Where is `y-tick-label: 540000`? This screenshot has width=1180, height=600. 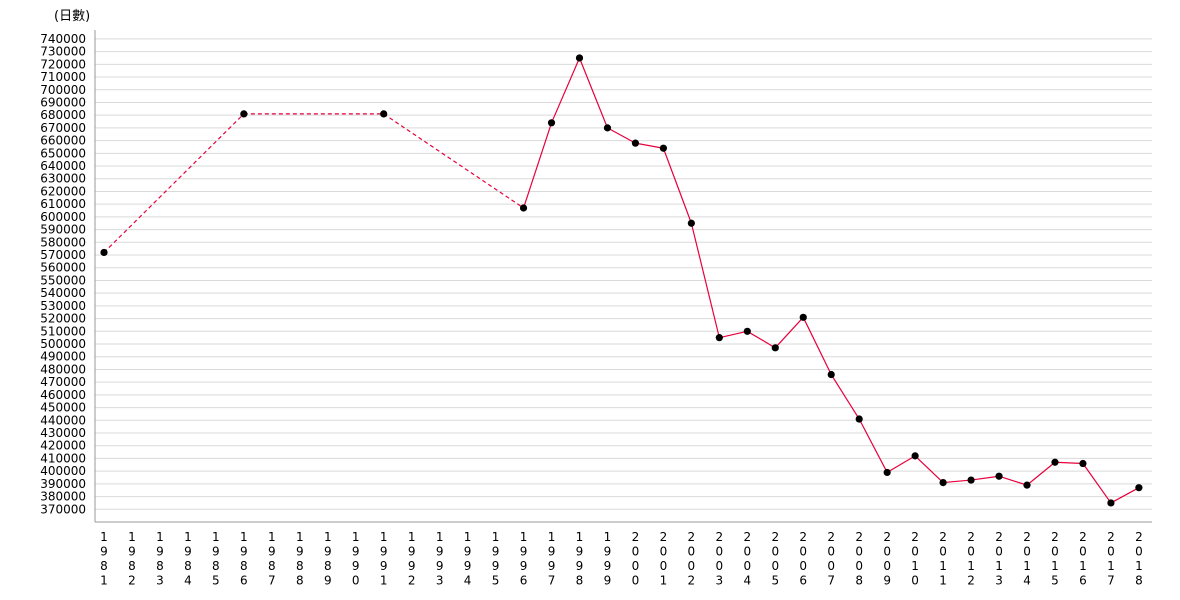 y-tick-label: 540000 is located at coordinates (63, 293).